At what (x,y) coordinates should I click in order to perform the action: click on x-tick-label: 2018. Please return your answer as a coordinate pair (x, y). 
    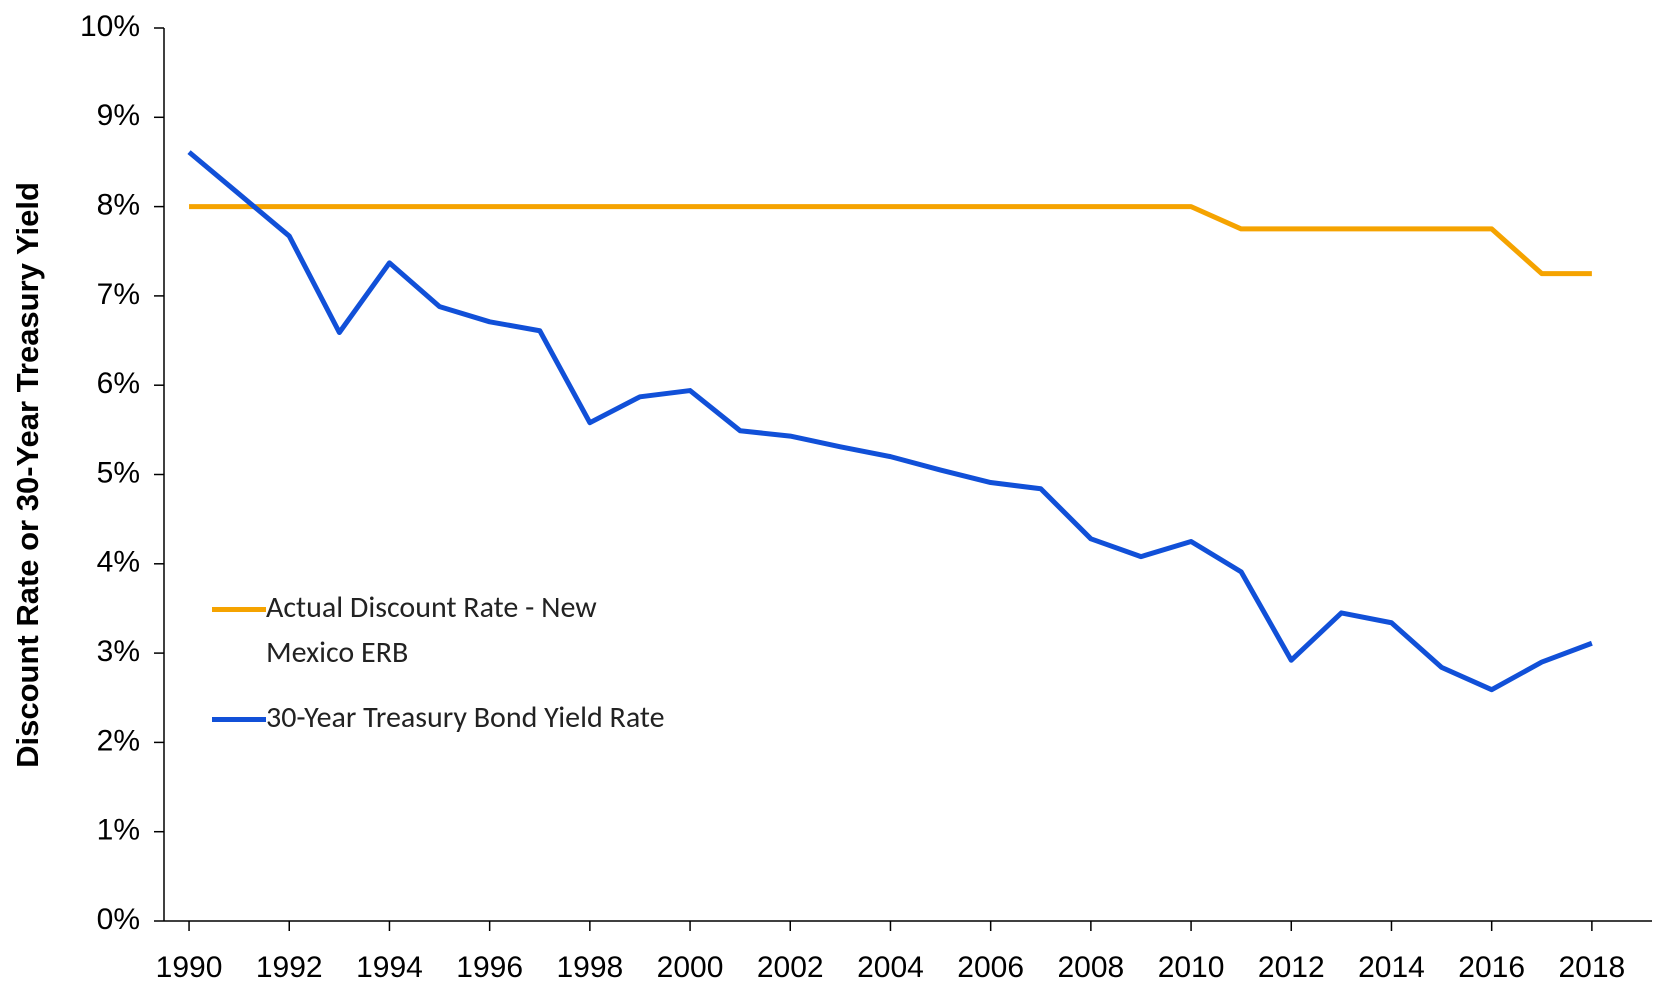
    Looking at the image, I should click on (1592, 967).